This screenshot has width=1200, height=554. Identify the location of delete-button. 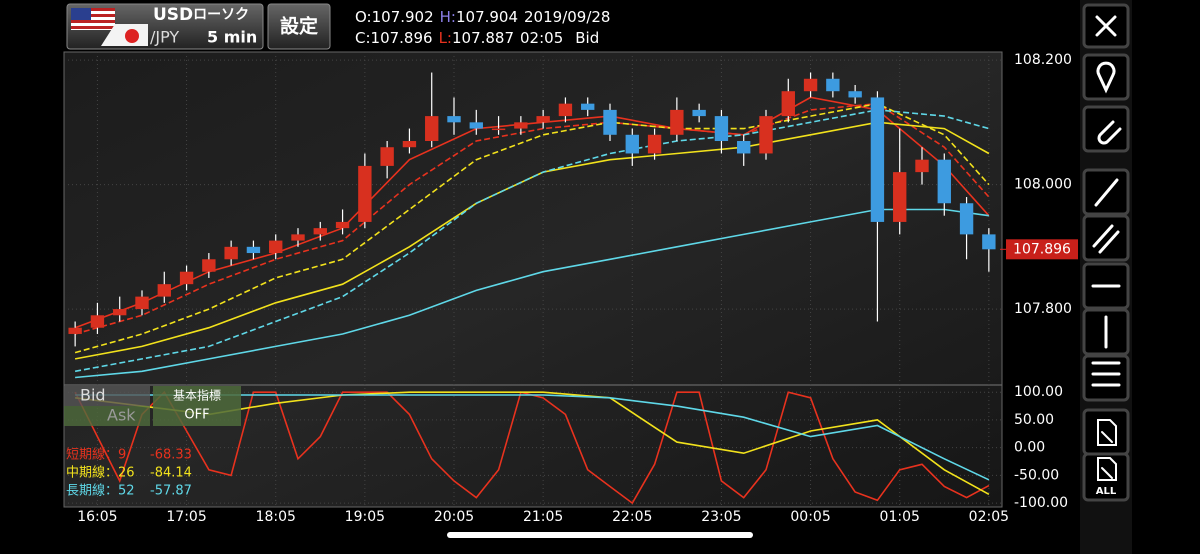
(1106, 432).